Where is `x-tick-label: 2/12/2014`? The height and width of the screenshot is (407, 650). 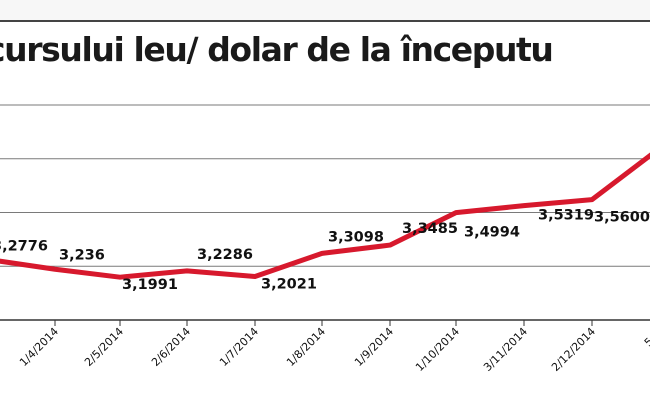 x-tick-label: 2/12/2014 is located at coordinates (573, 349).